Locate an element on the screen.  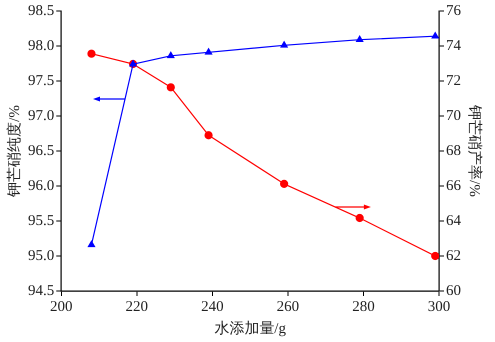
y-axis-title: 钾芒硝纯度/% is located at coordinates (14, 151).